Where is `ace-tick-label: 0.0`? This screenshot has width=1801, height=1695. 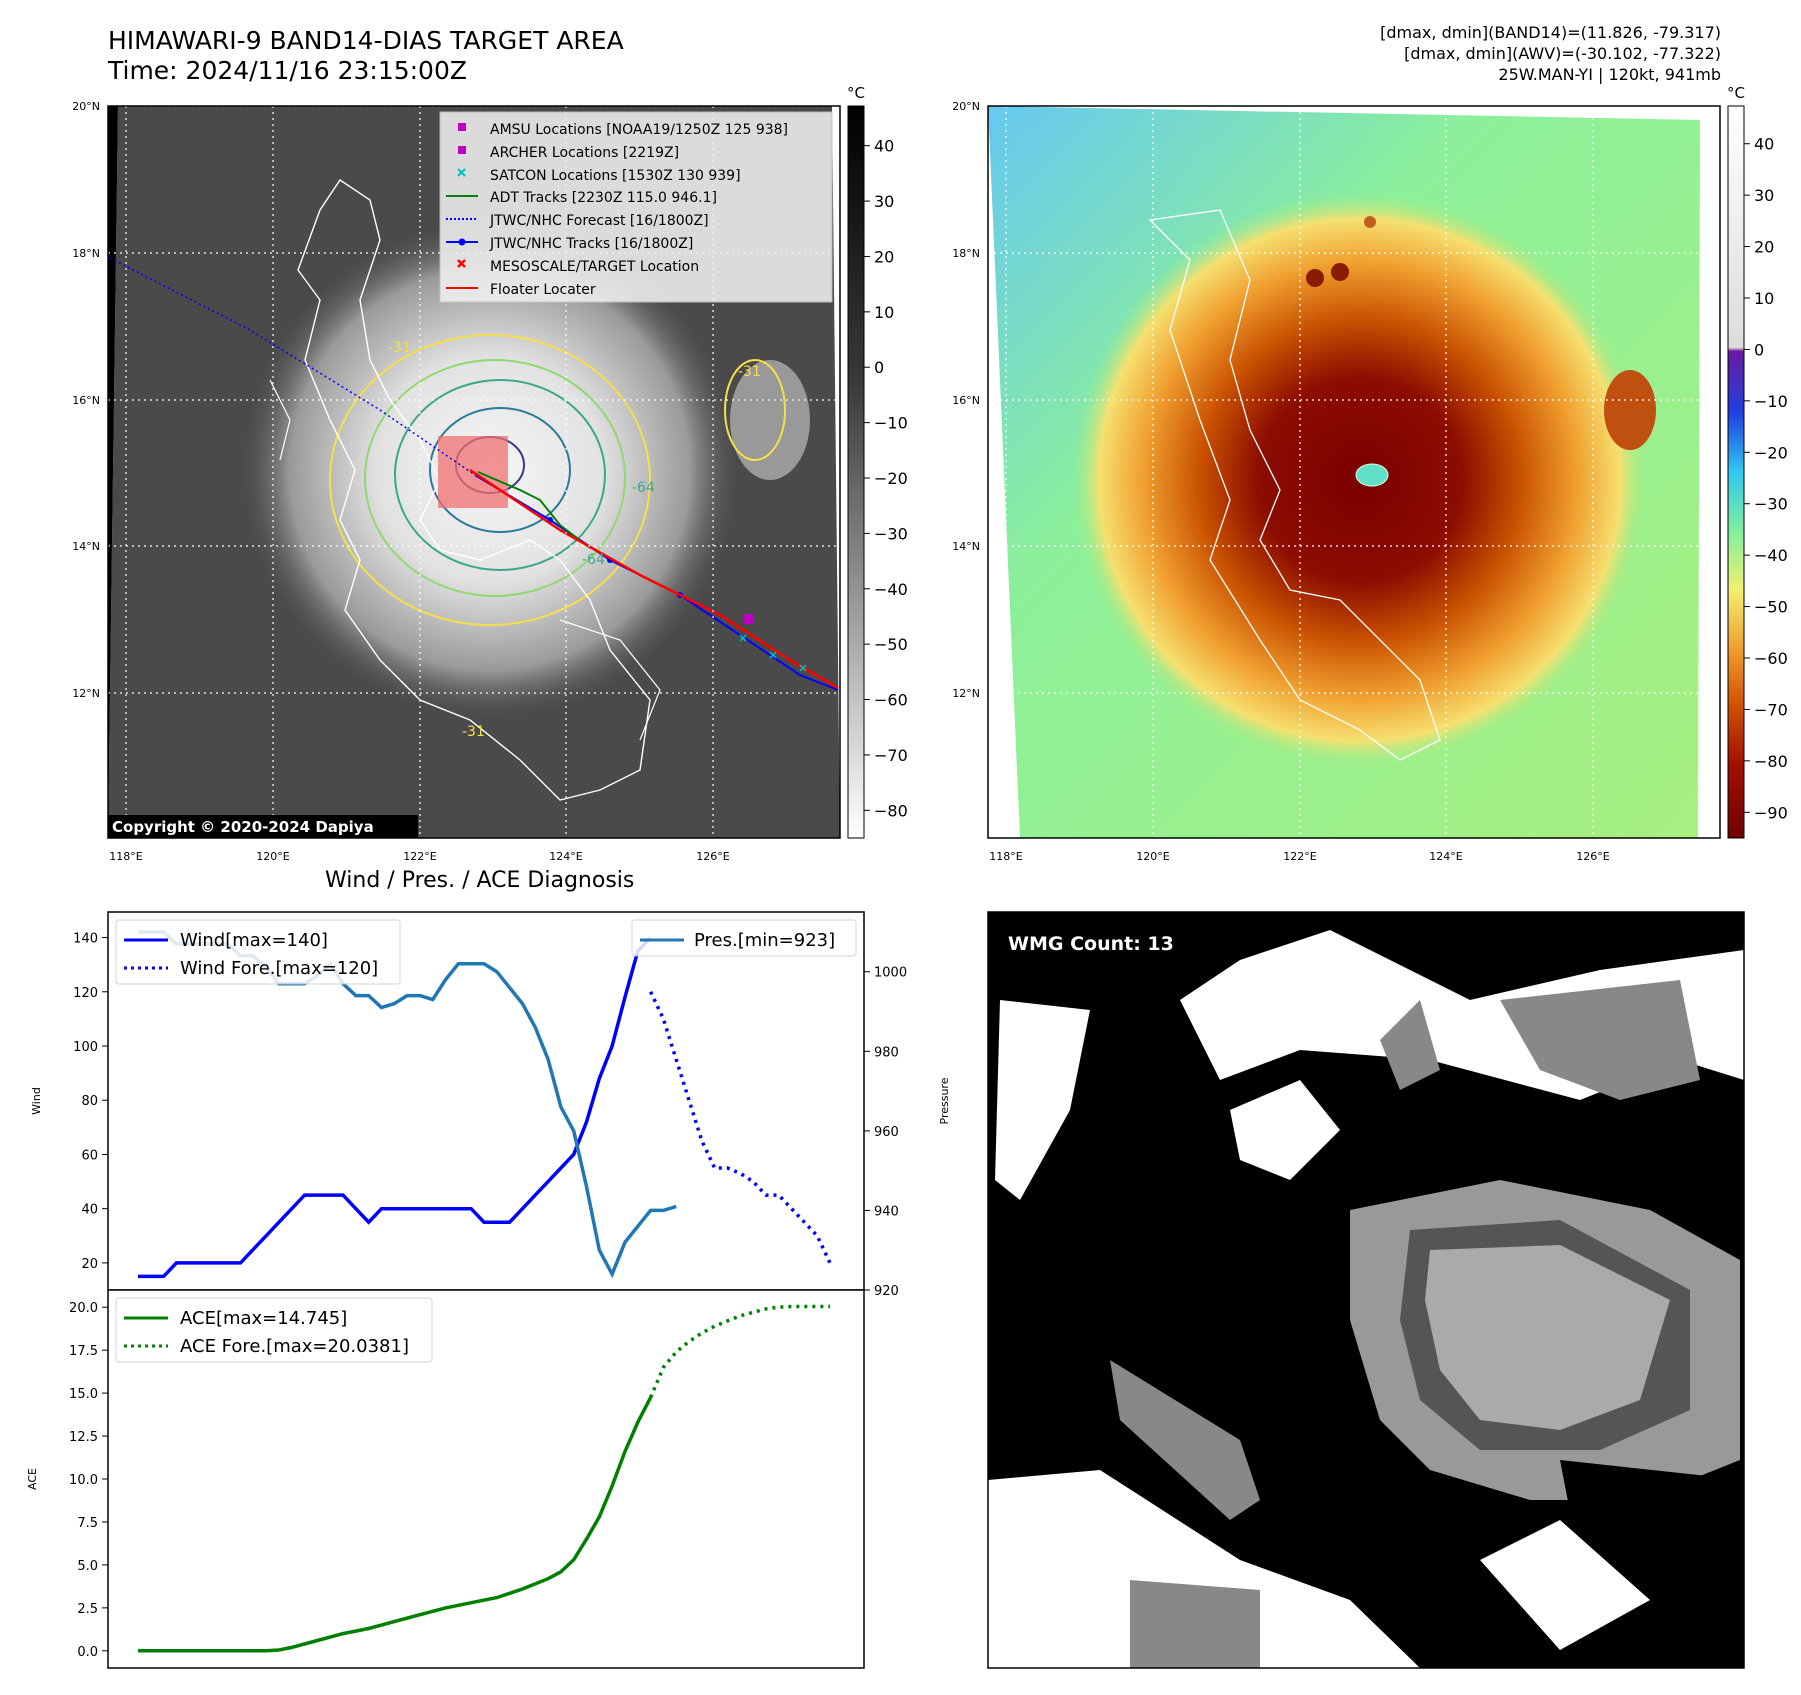
ace-tick-label: 0.0 is located at coordinates (87, 1652).